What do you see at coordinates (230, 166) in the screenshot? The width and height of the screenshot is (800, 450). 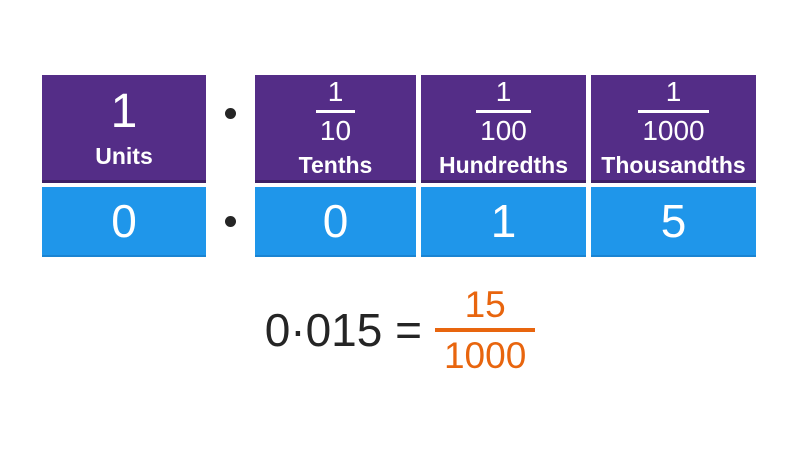 I see `decimal-point-column` at bounding box center [230, 166].